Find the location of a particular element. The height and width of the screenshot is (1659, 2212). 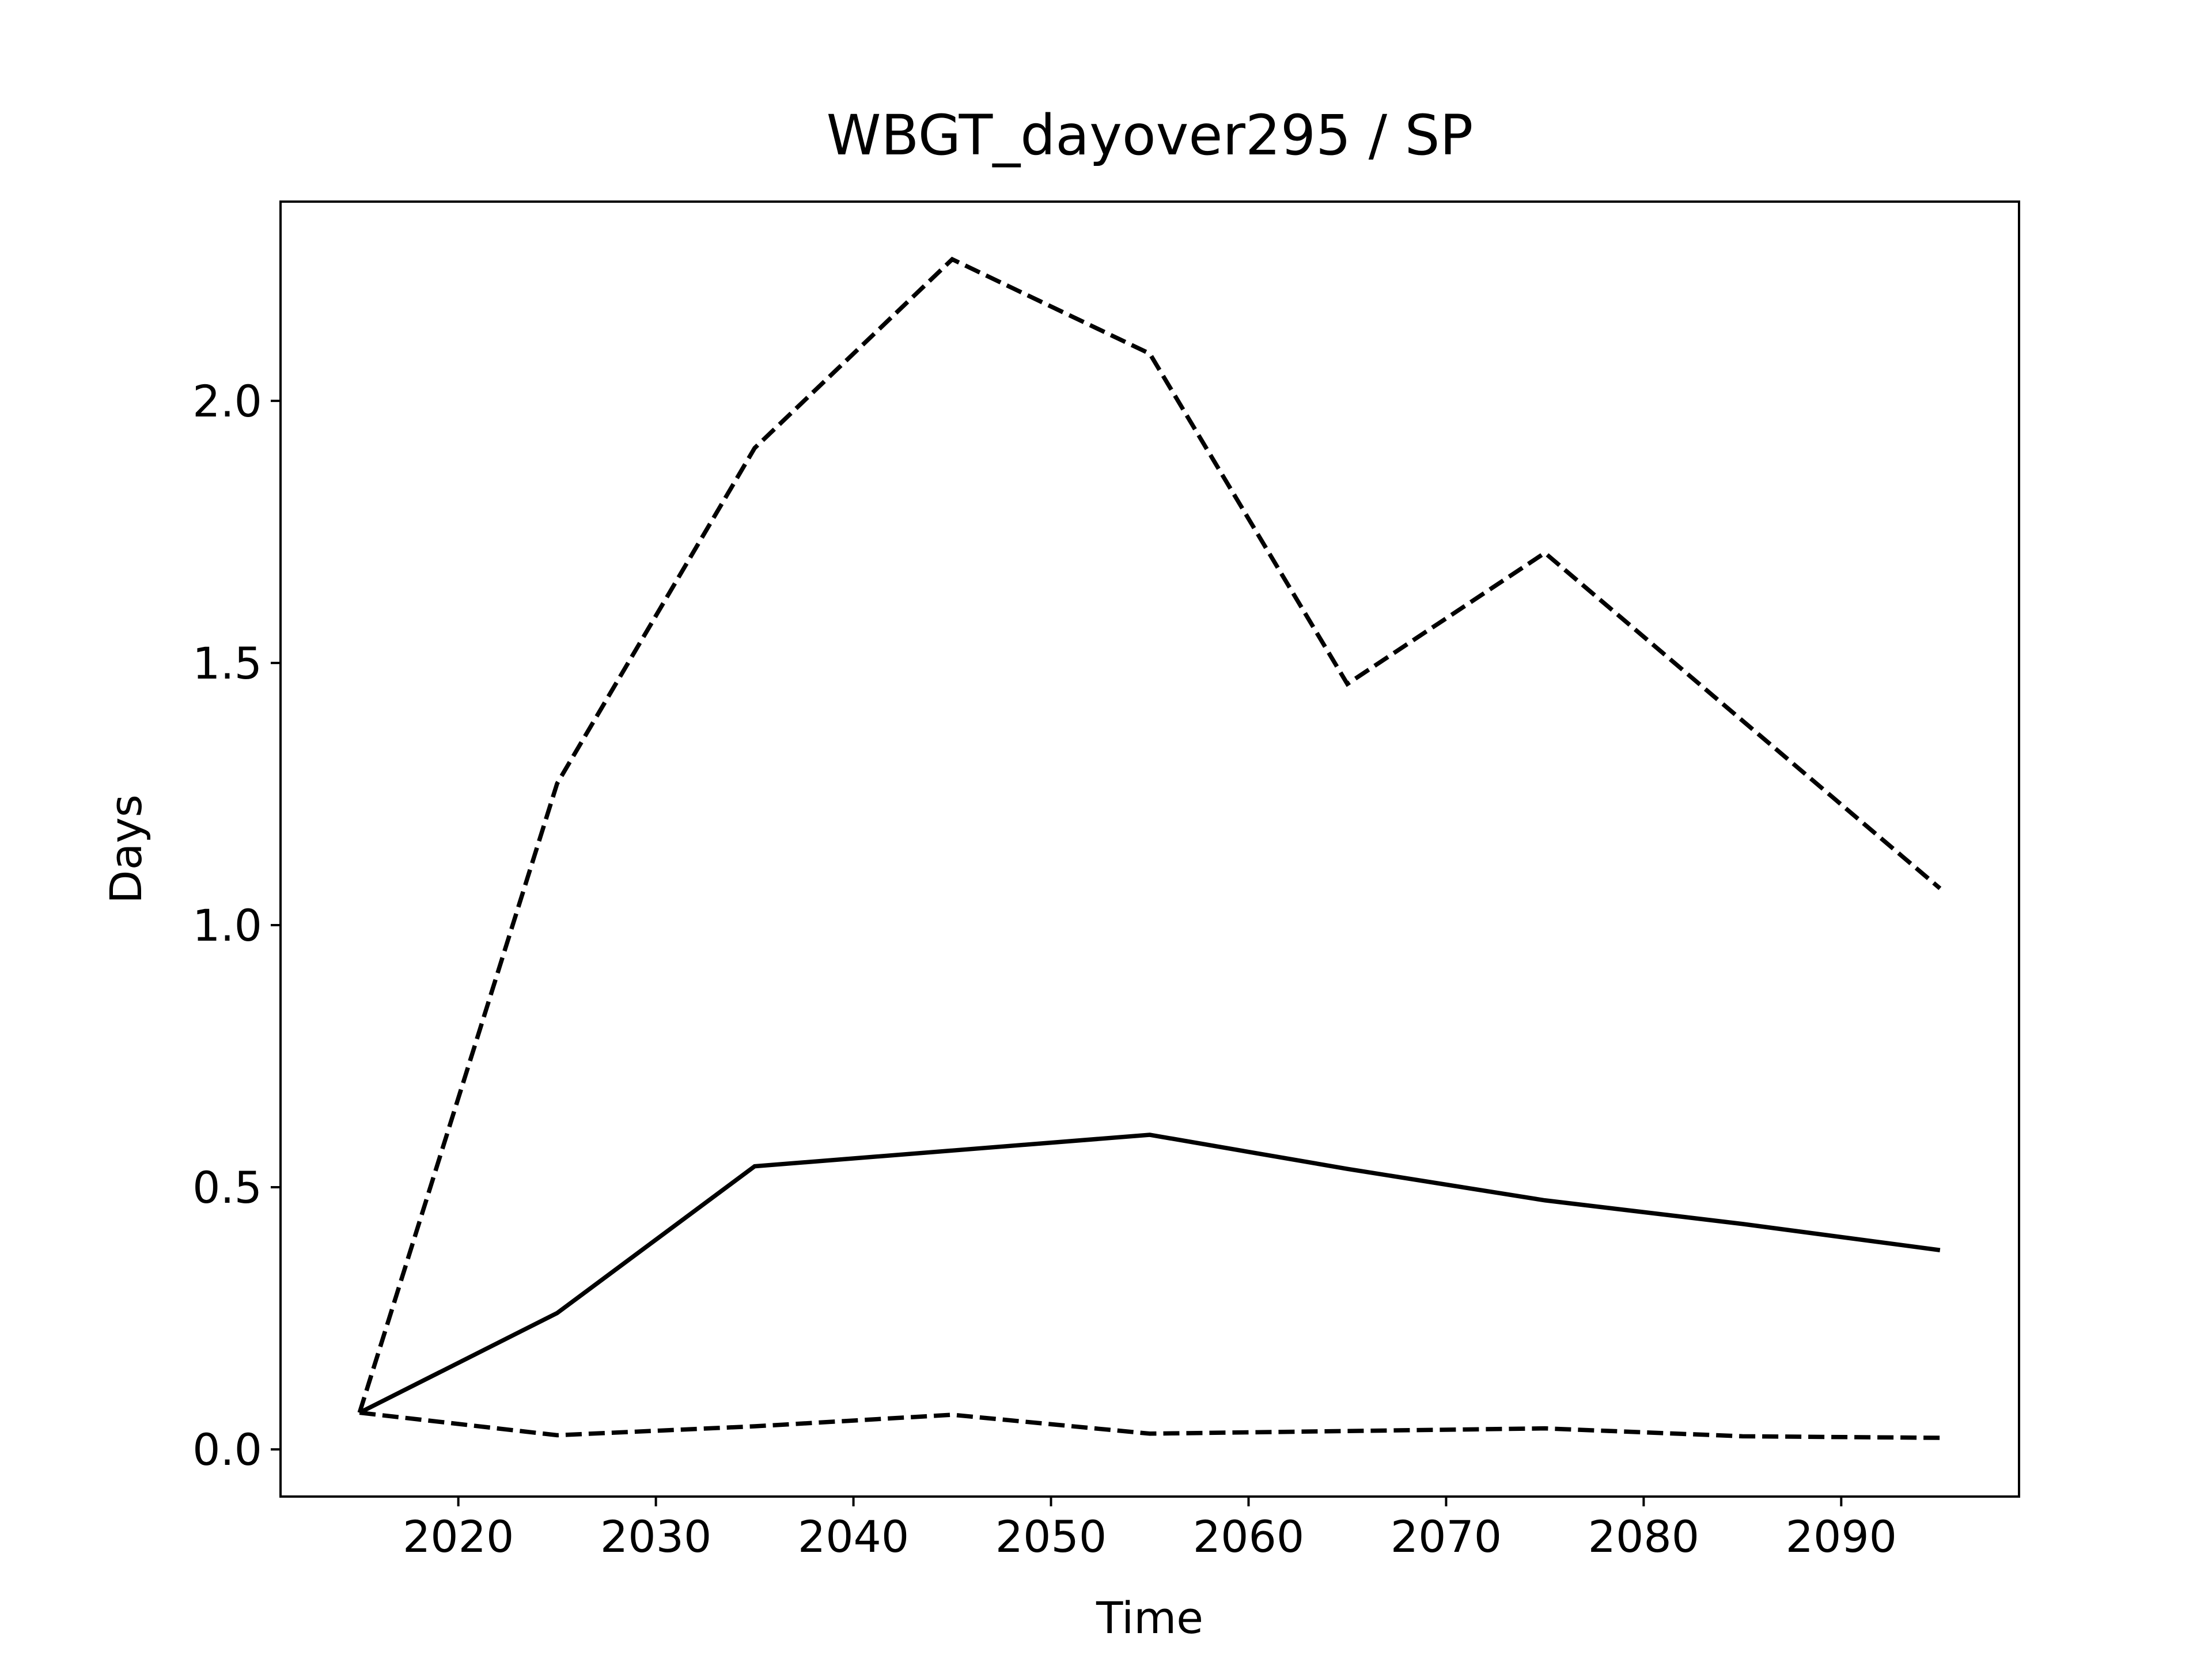

y-axis-label: Days is located at coordinates (125, 849).